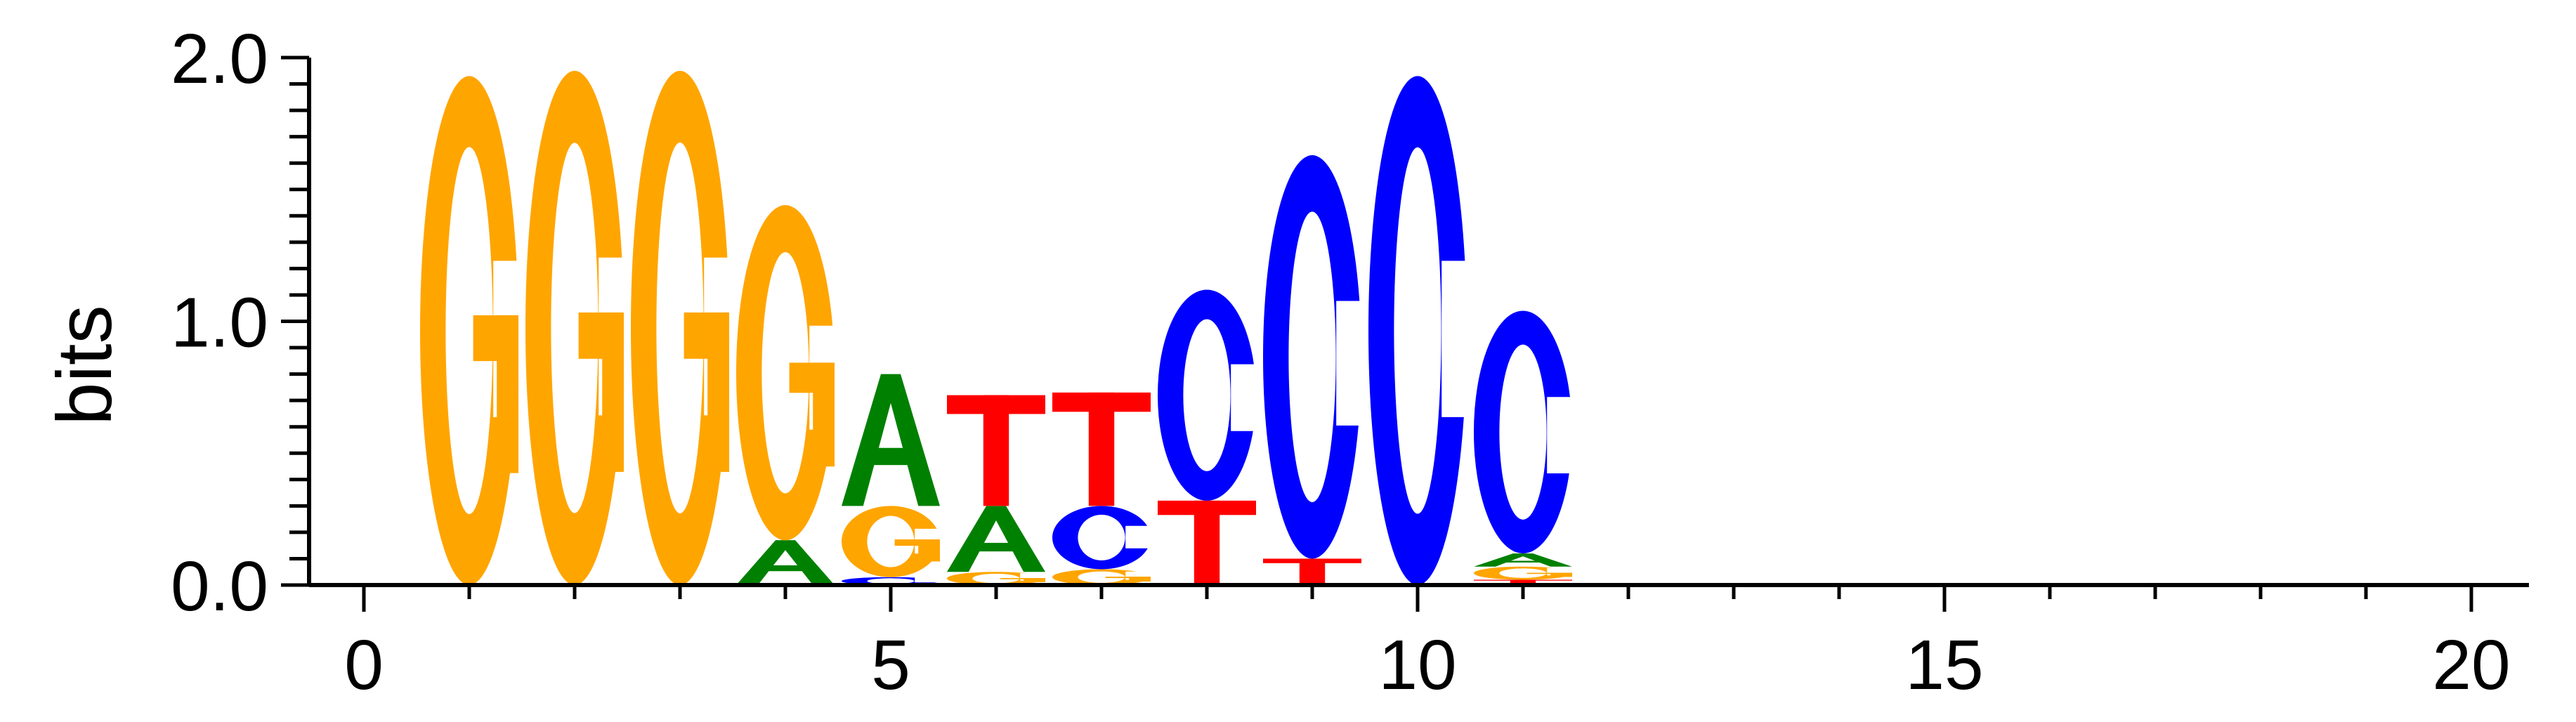  Describe the element at coordinates (2471, 665) in the screenshot. I see `x-tick-label: 20` at that location.